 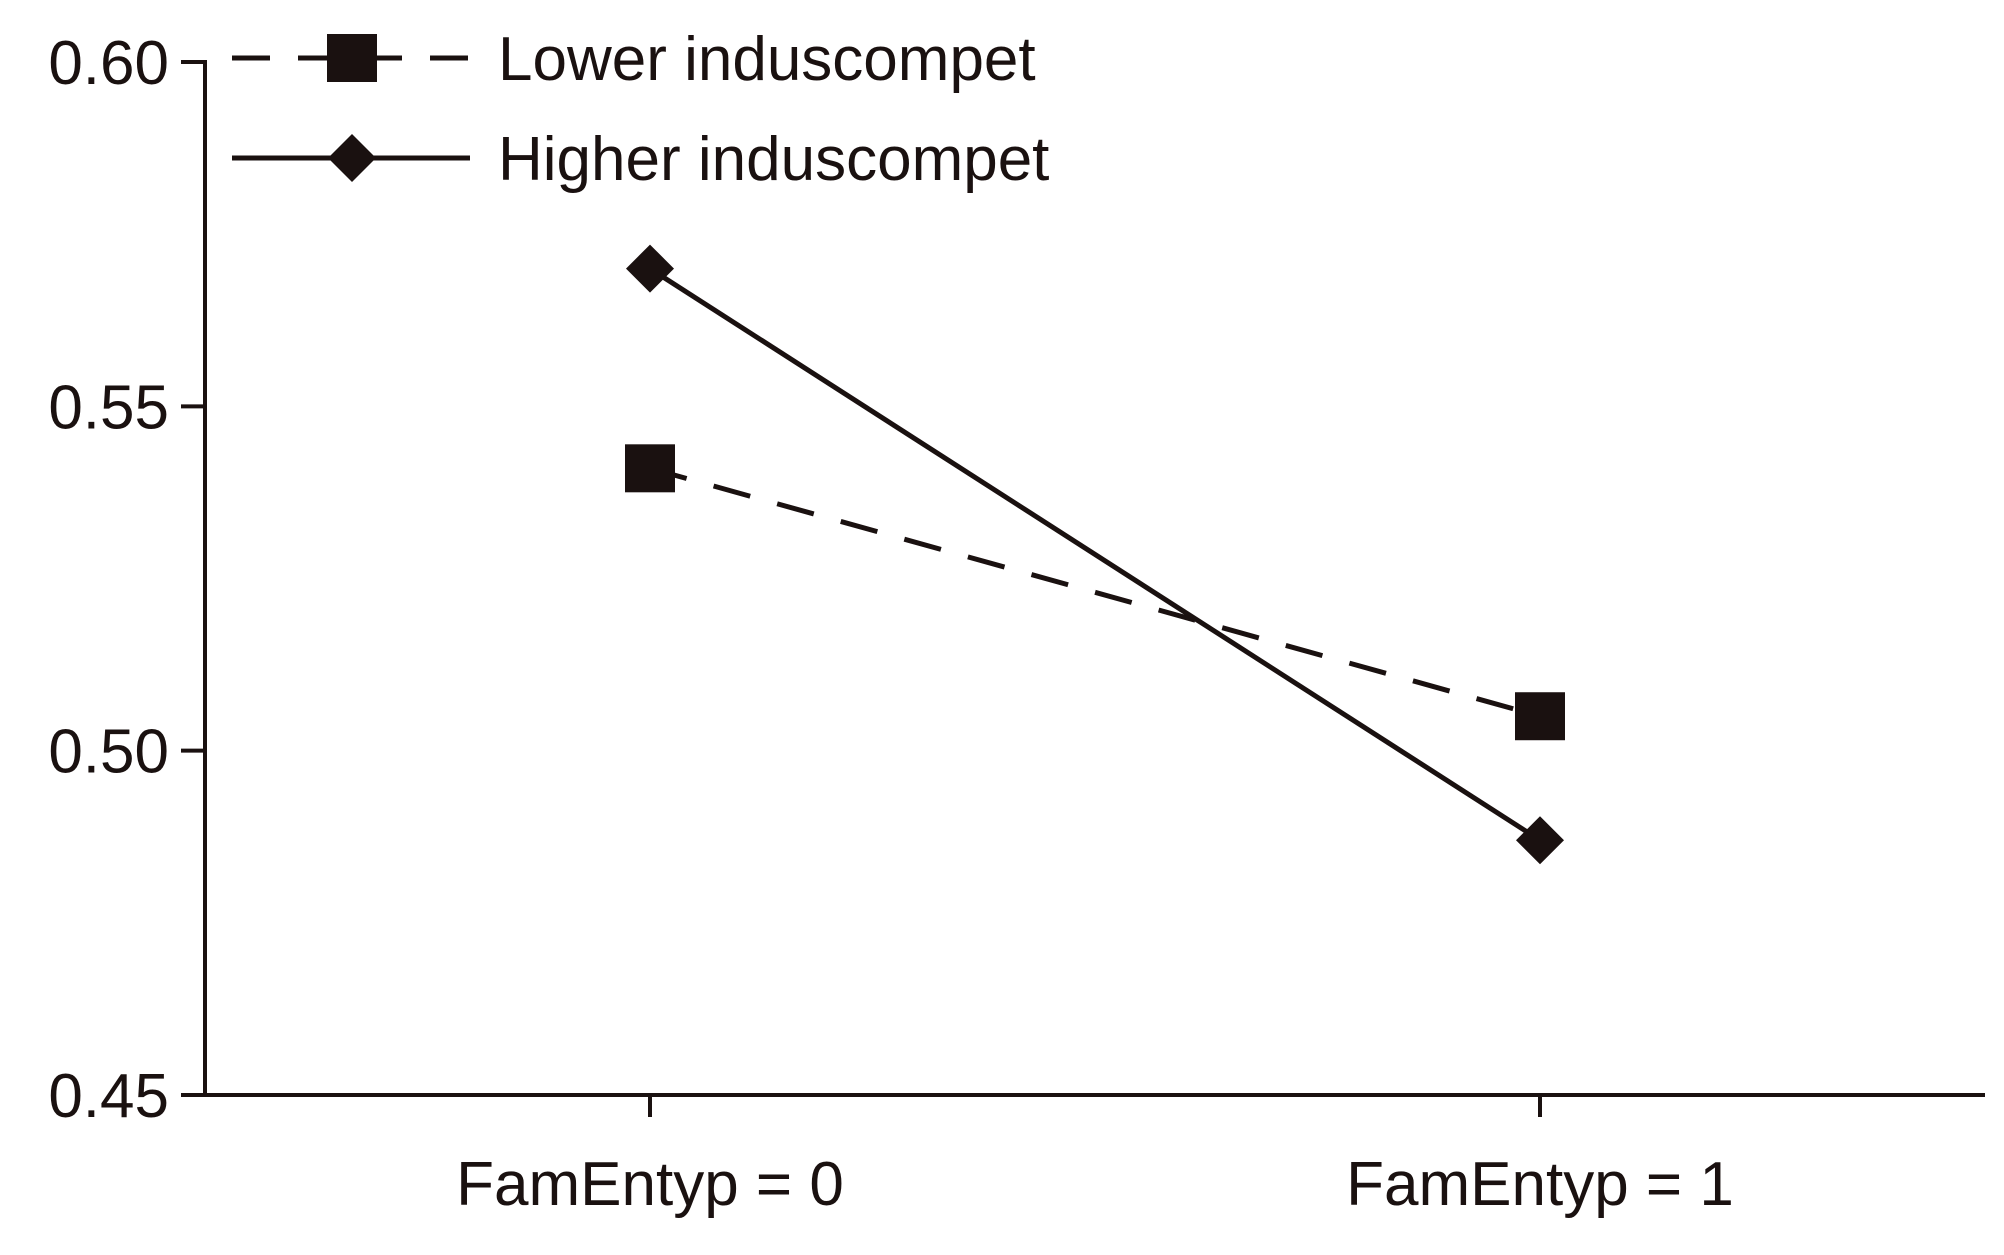 I want to click on x-ticks: FamEntyp = 0 FamEntyp = 1, so click(x=1095, y=1157).